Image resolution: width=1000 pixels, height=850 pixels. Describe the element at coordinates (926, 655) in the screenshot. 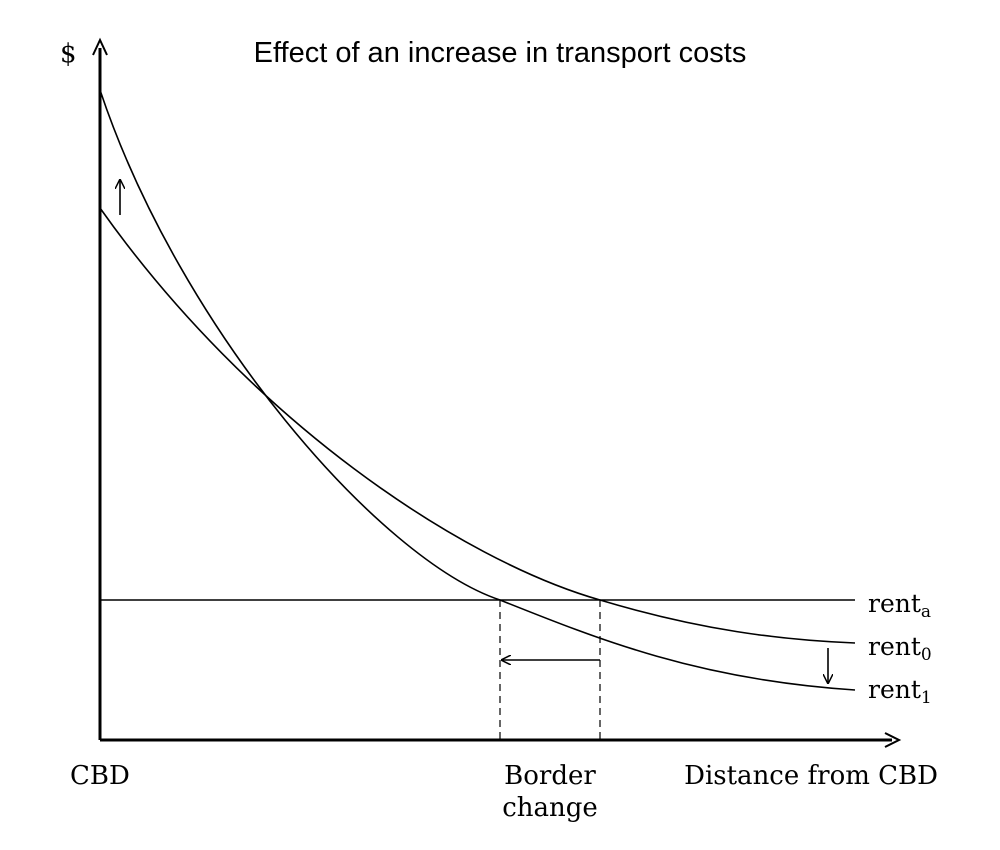

I see `rent-0-label-sub: 0` at that location.